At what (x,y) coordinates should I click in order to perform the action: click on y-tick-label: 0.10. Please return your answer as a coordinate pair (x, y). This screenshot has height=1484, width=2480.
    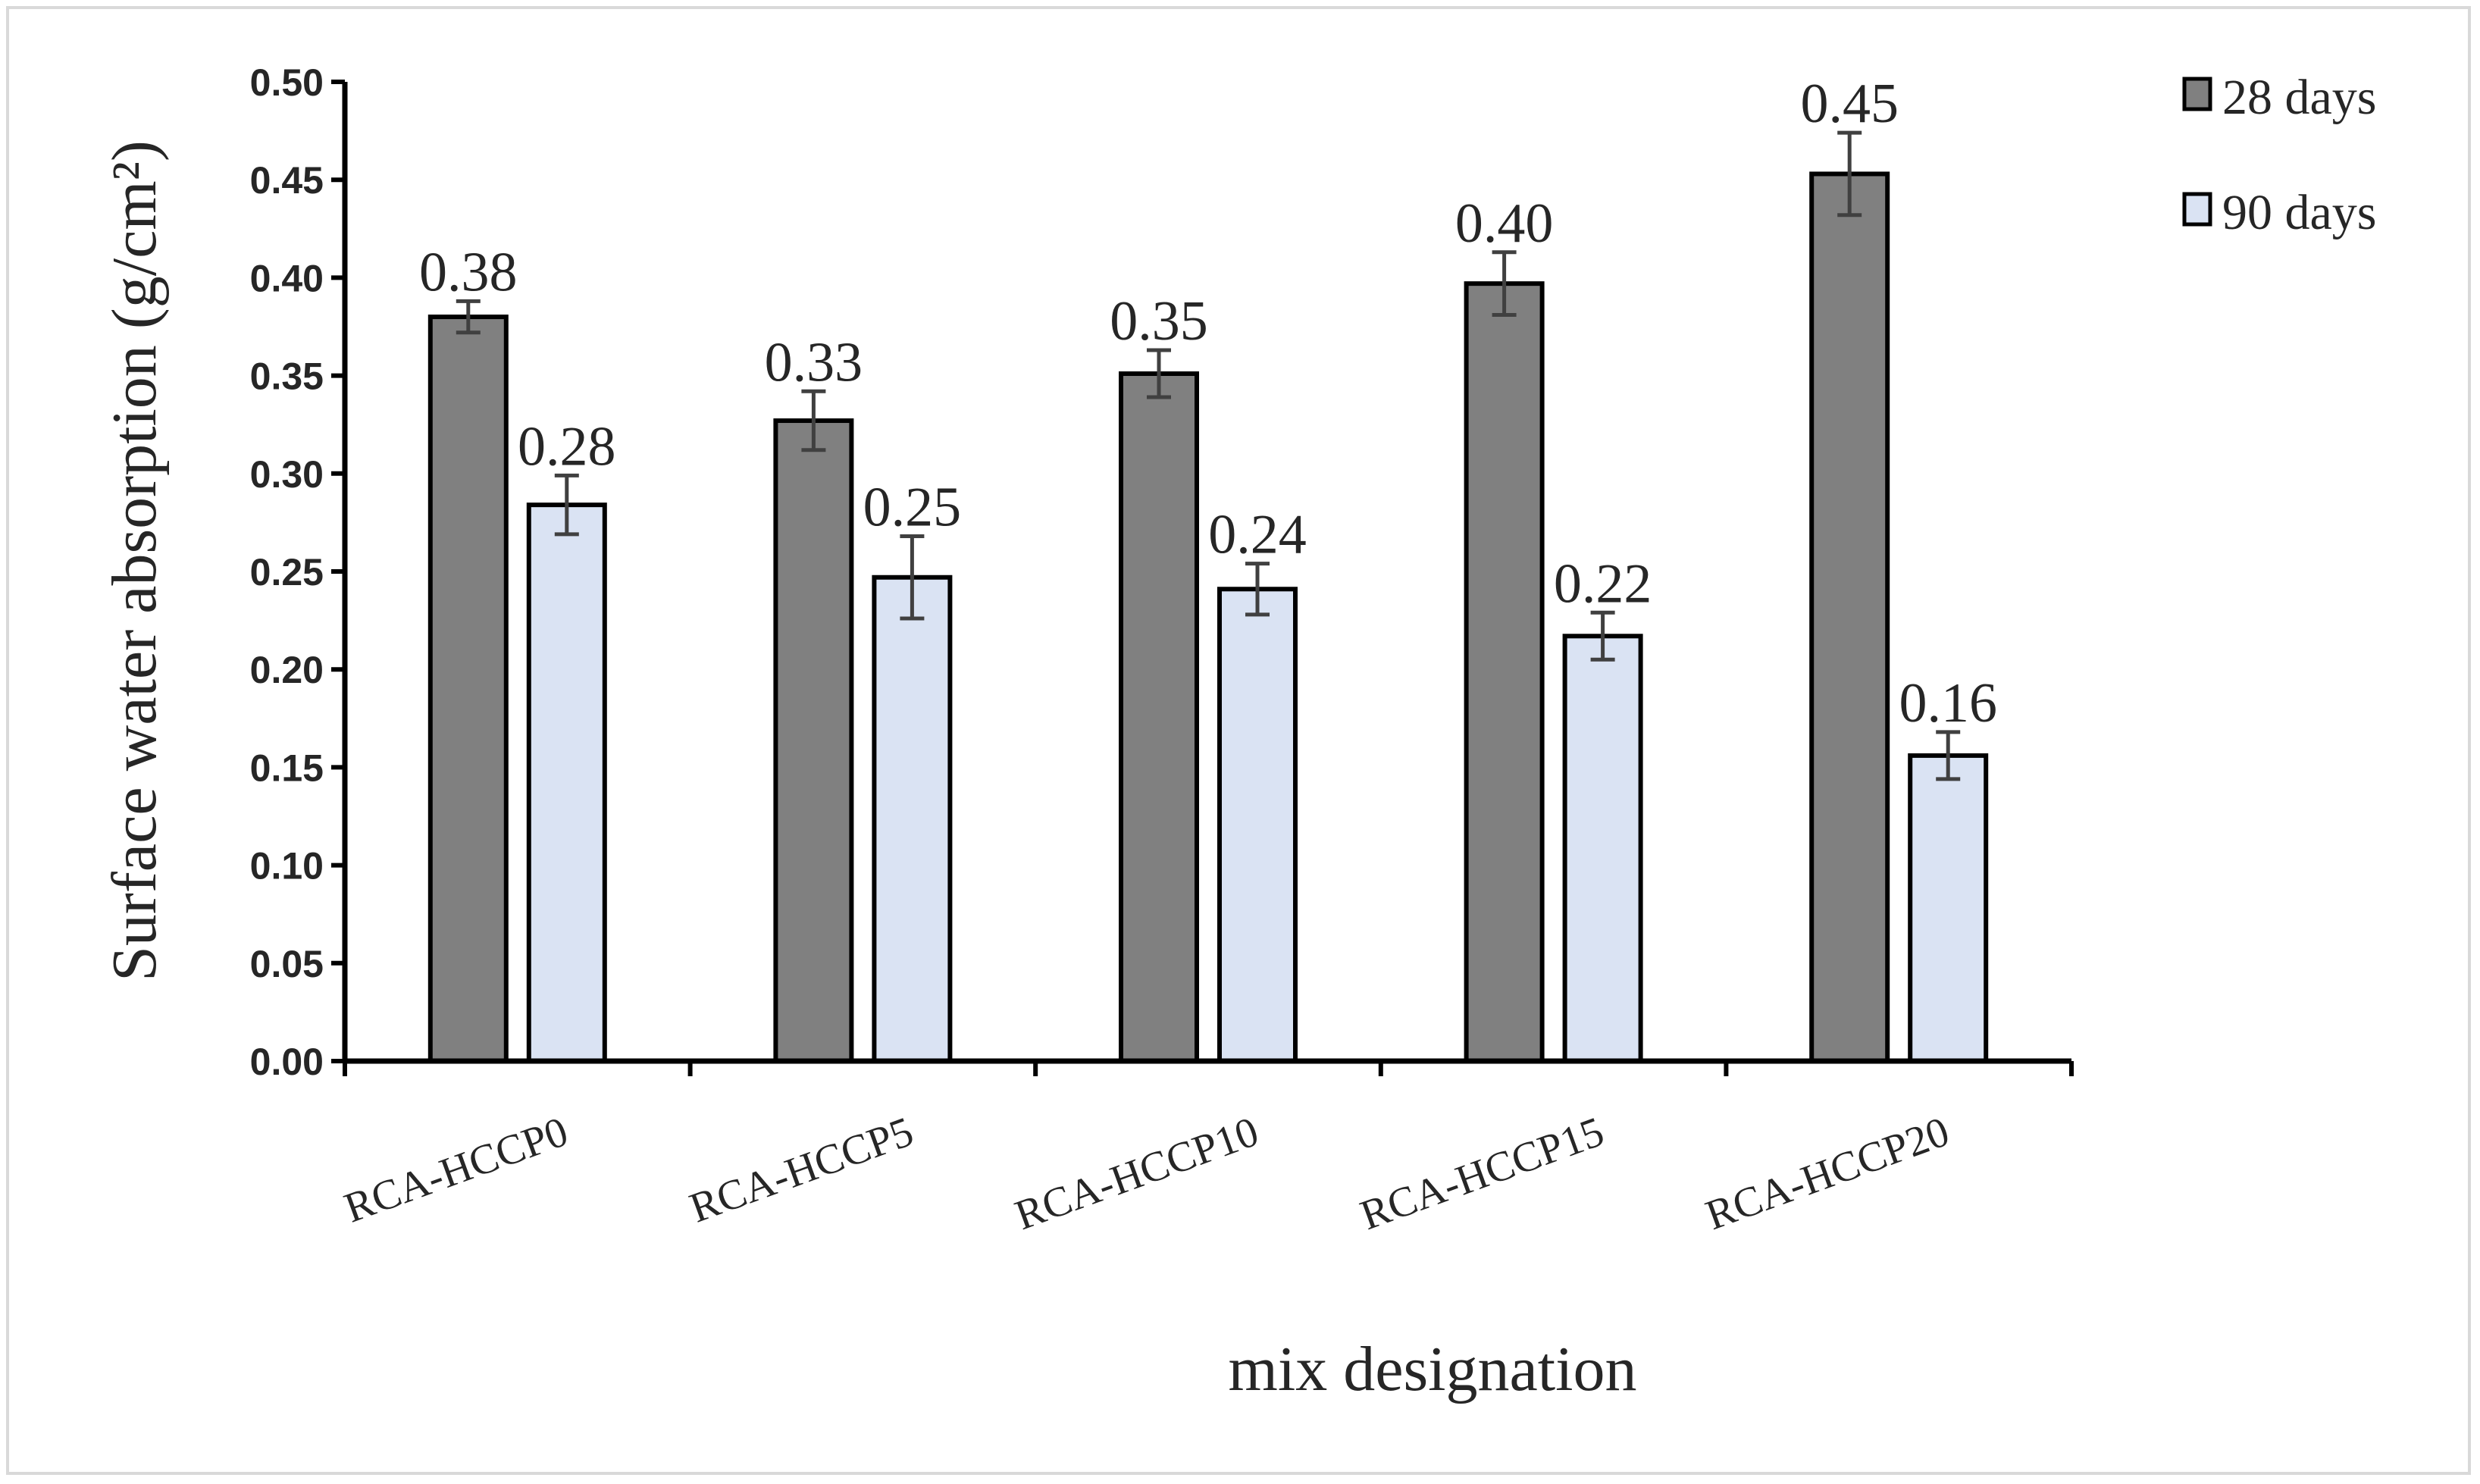
    Looking at the image, I should click on (287, 867).